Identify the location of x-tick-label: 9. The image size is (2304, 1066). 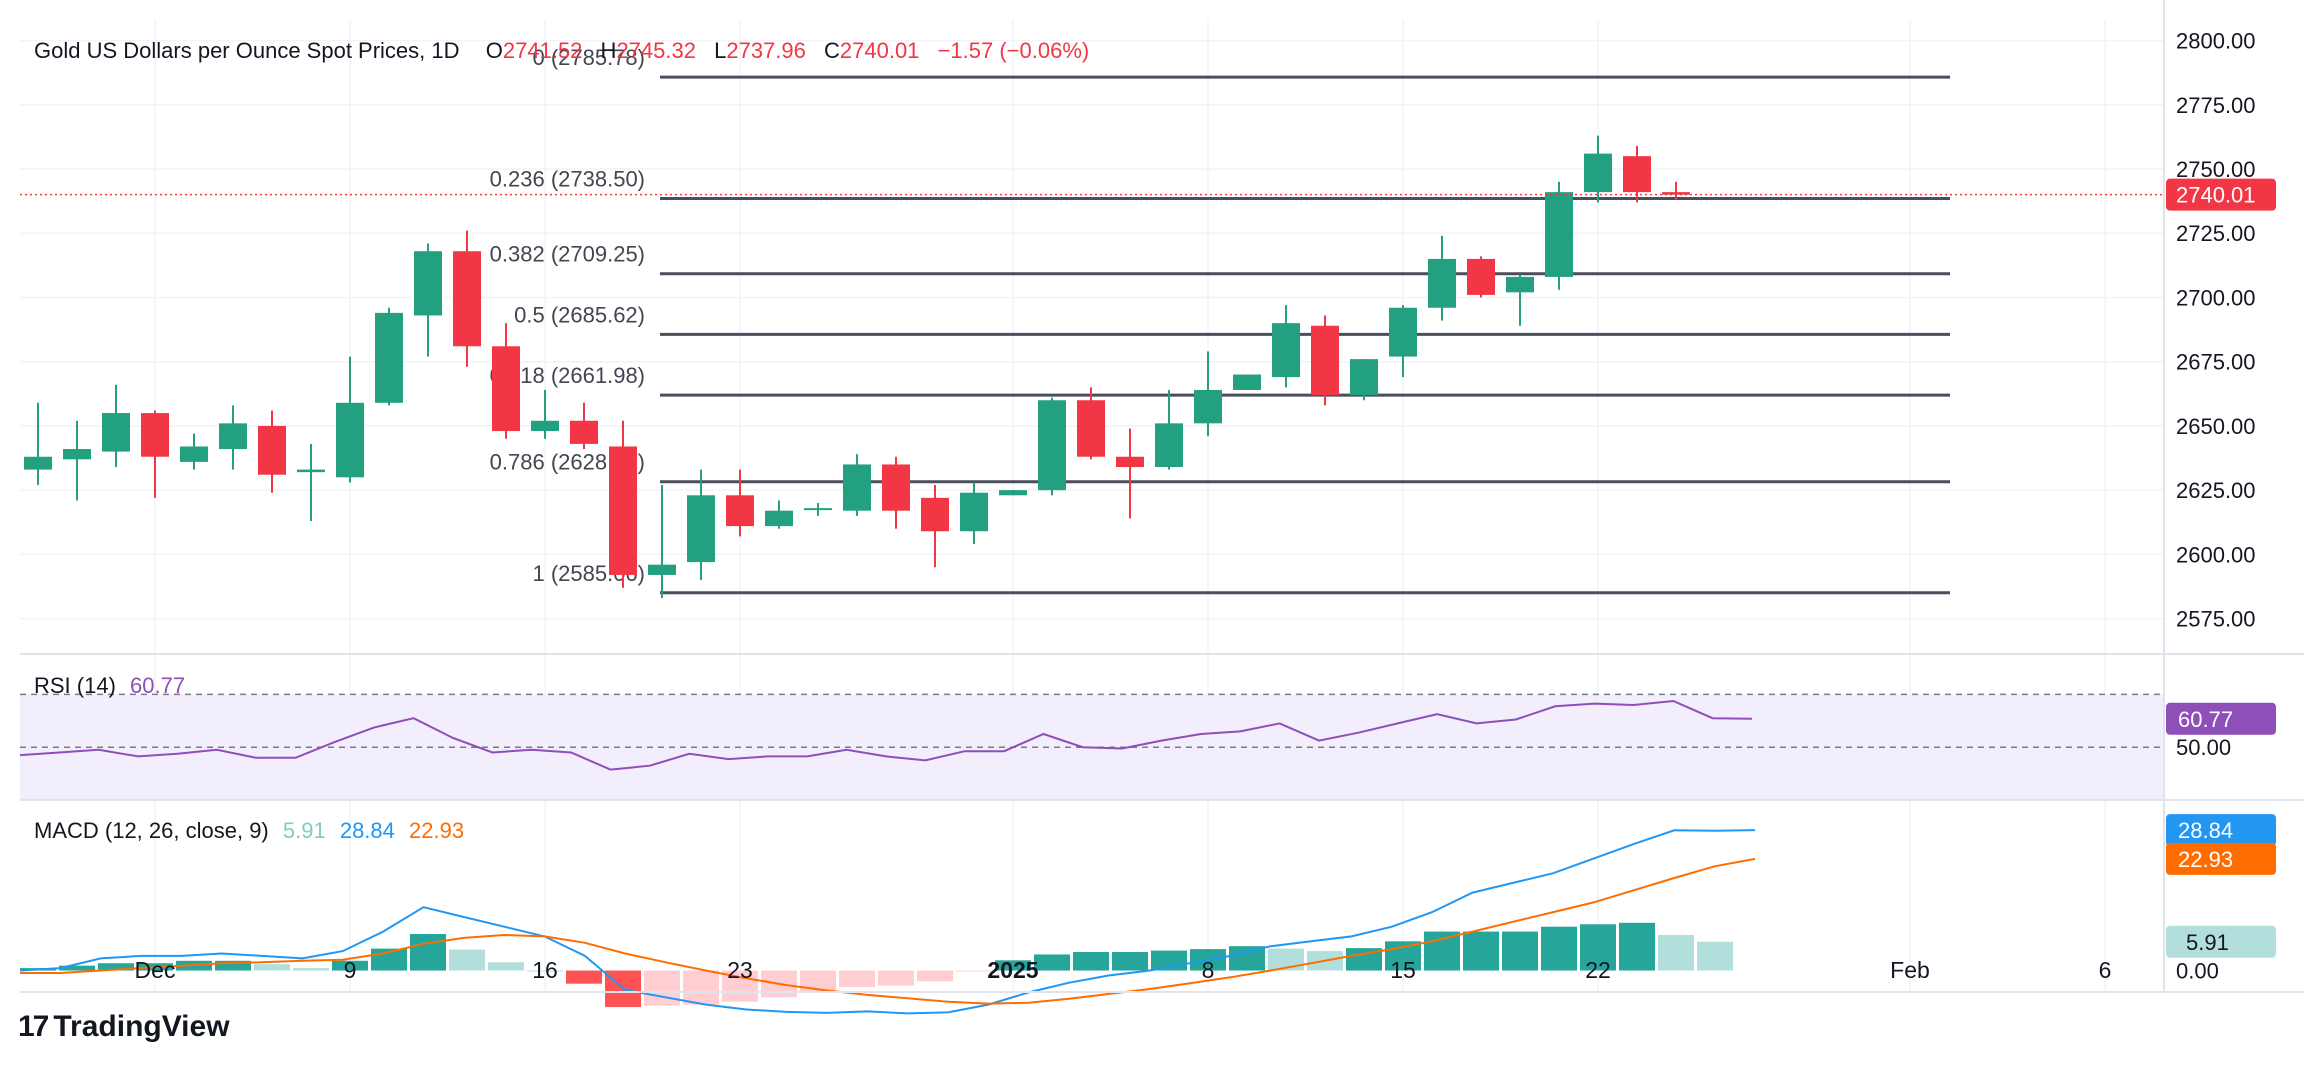
(350, 970).